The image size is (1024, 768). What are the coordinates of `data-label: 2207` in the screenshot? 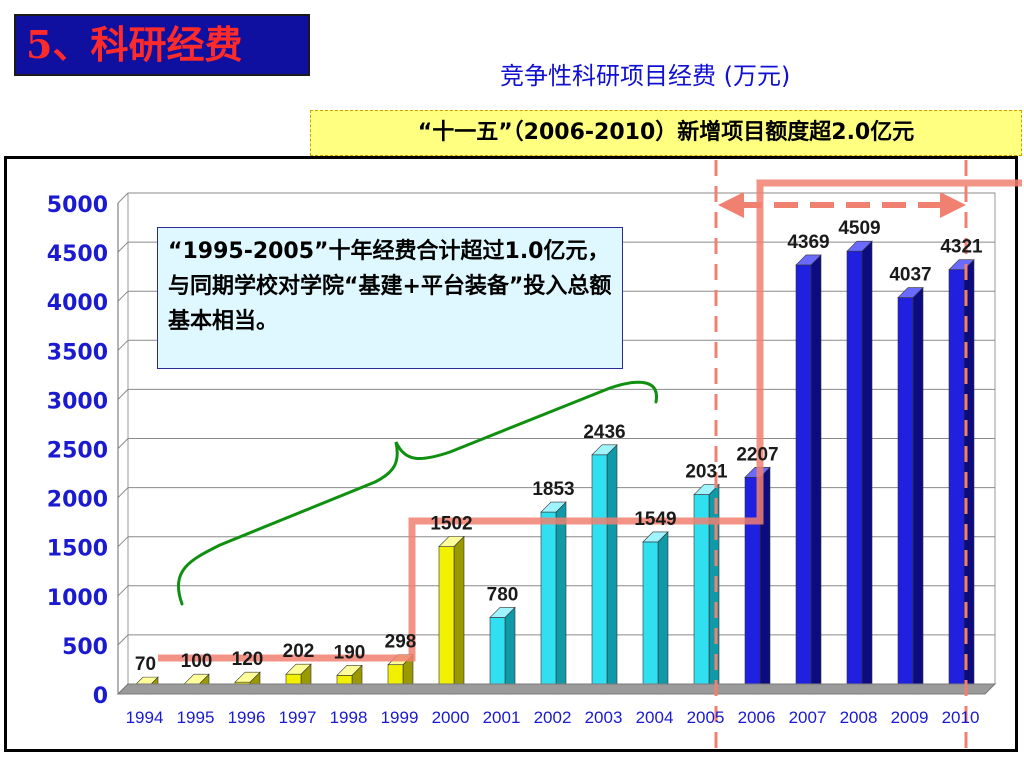 It's located at (757, 454).